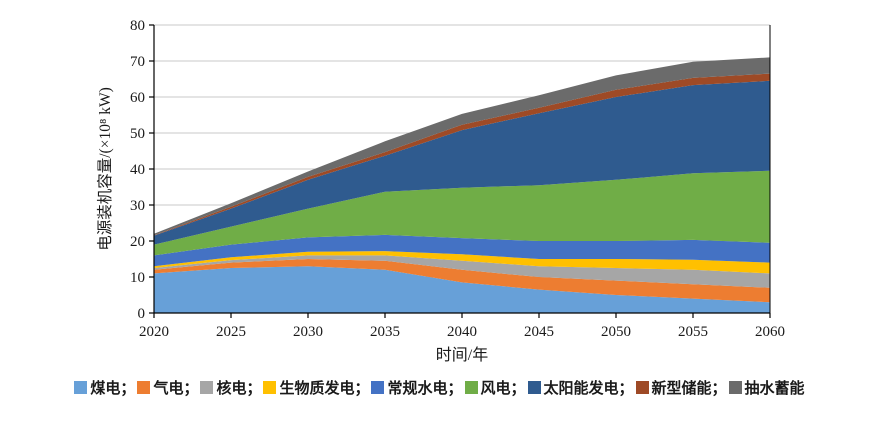 Image resolution: width=879 pixels, height=427 pixels. Describe the element at coordinates (270, 387) in the screenshot. I see `legend-swatch-biomass` at that location.